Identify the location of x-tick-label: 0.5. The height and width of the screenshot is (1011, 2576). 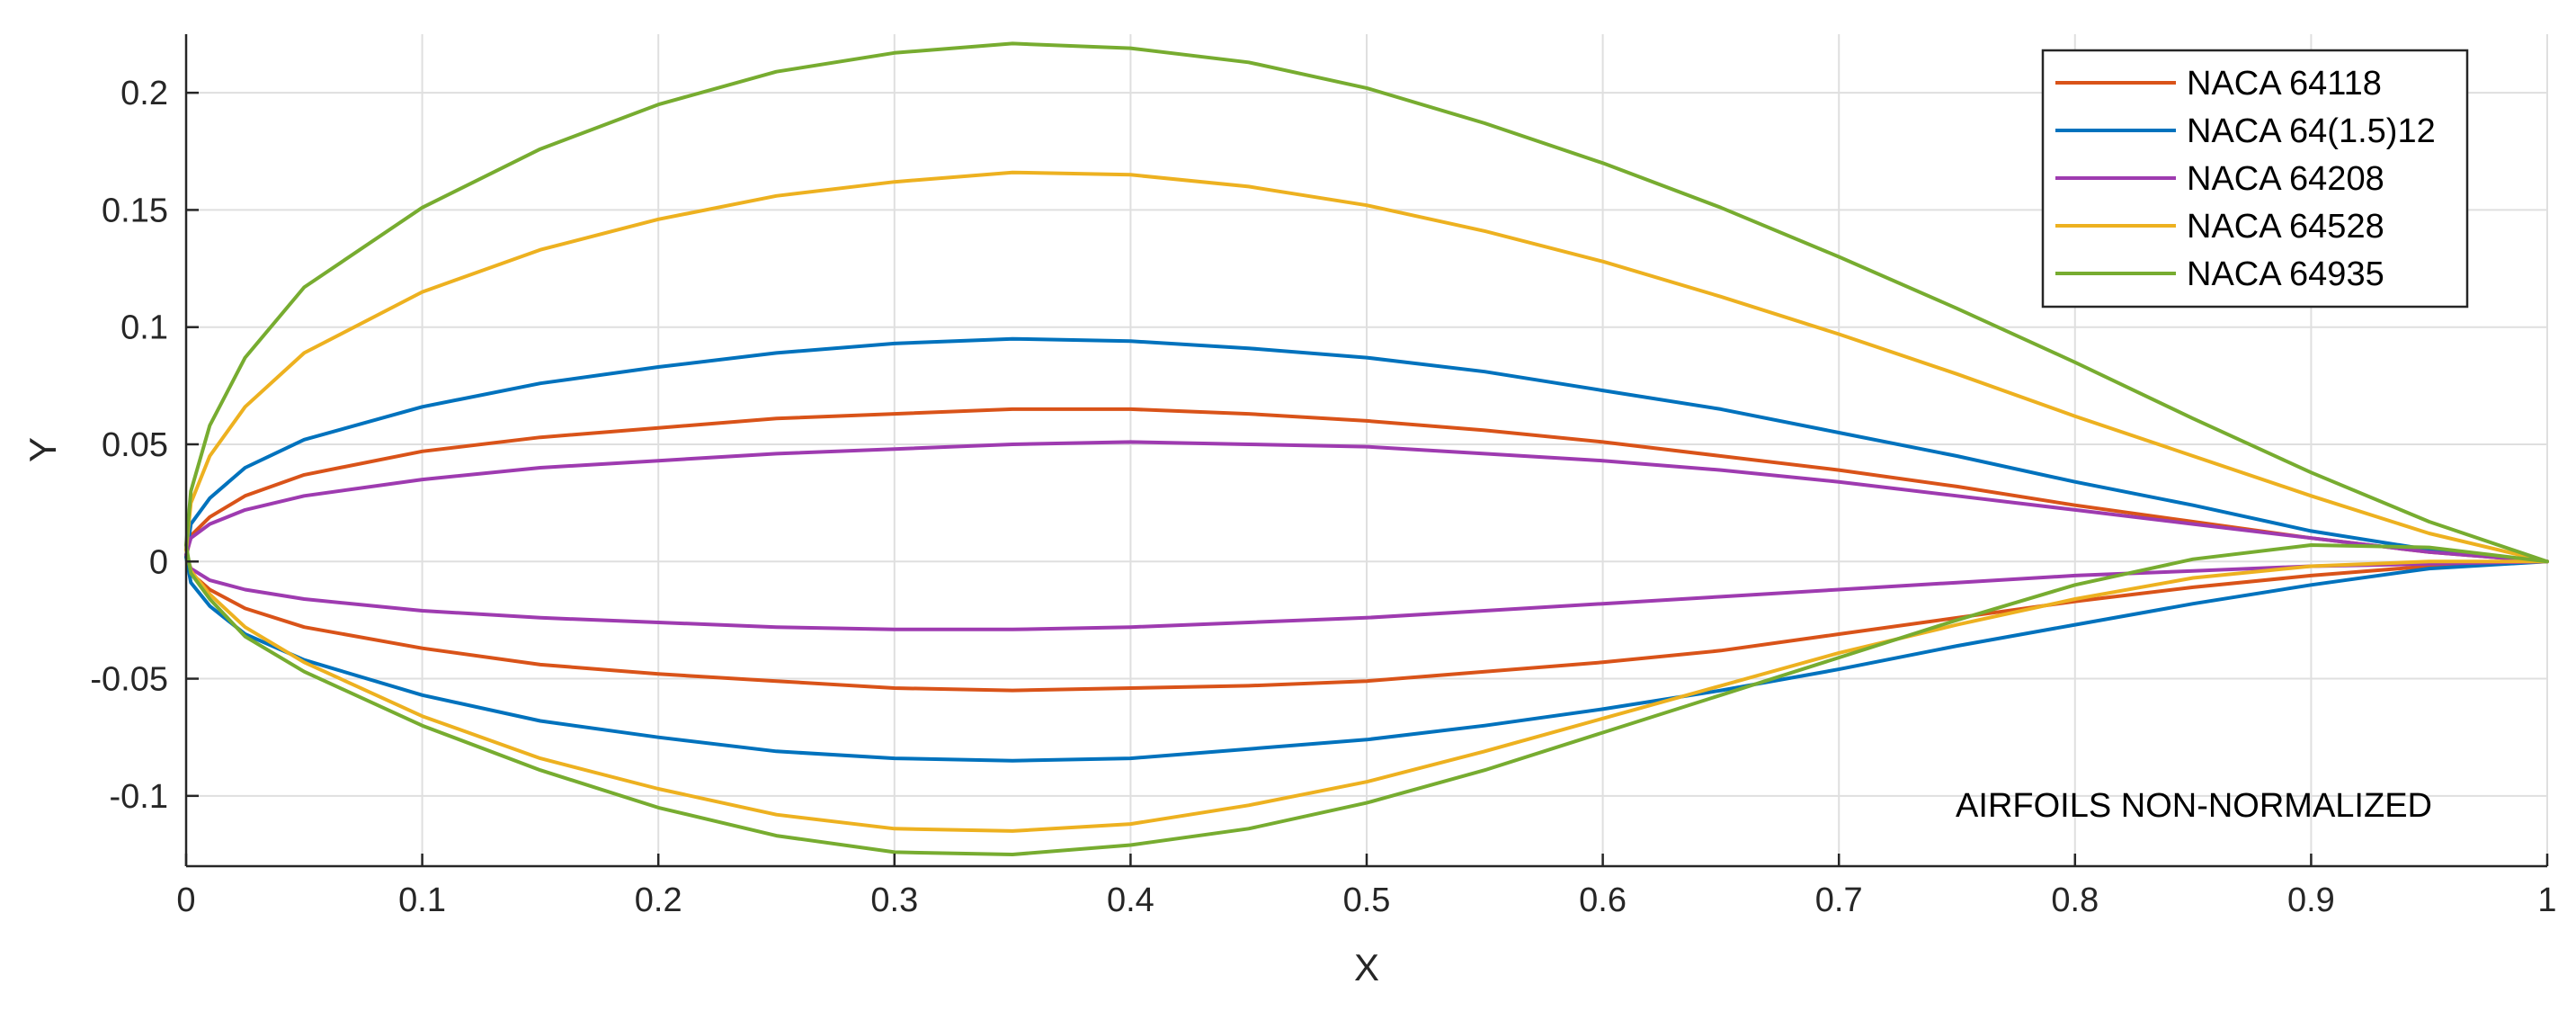
(1367, 900).